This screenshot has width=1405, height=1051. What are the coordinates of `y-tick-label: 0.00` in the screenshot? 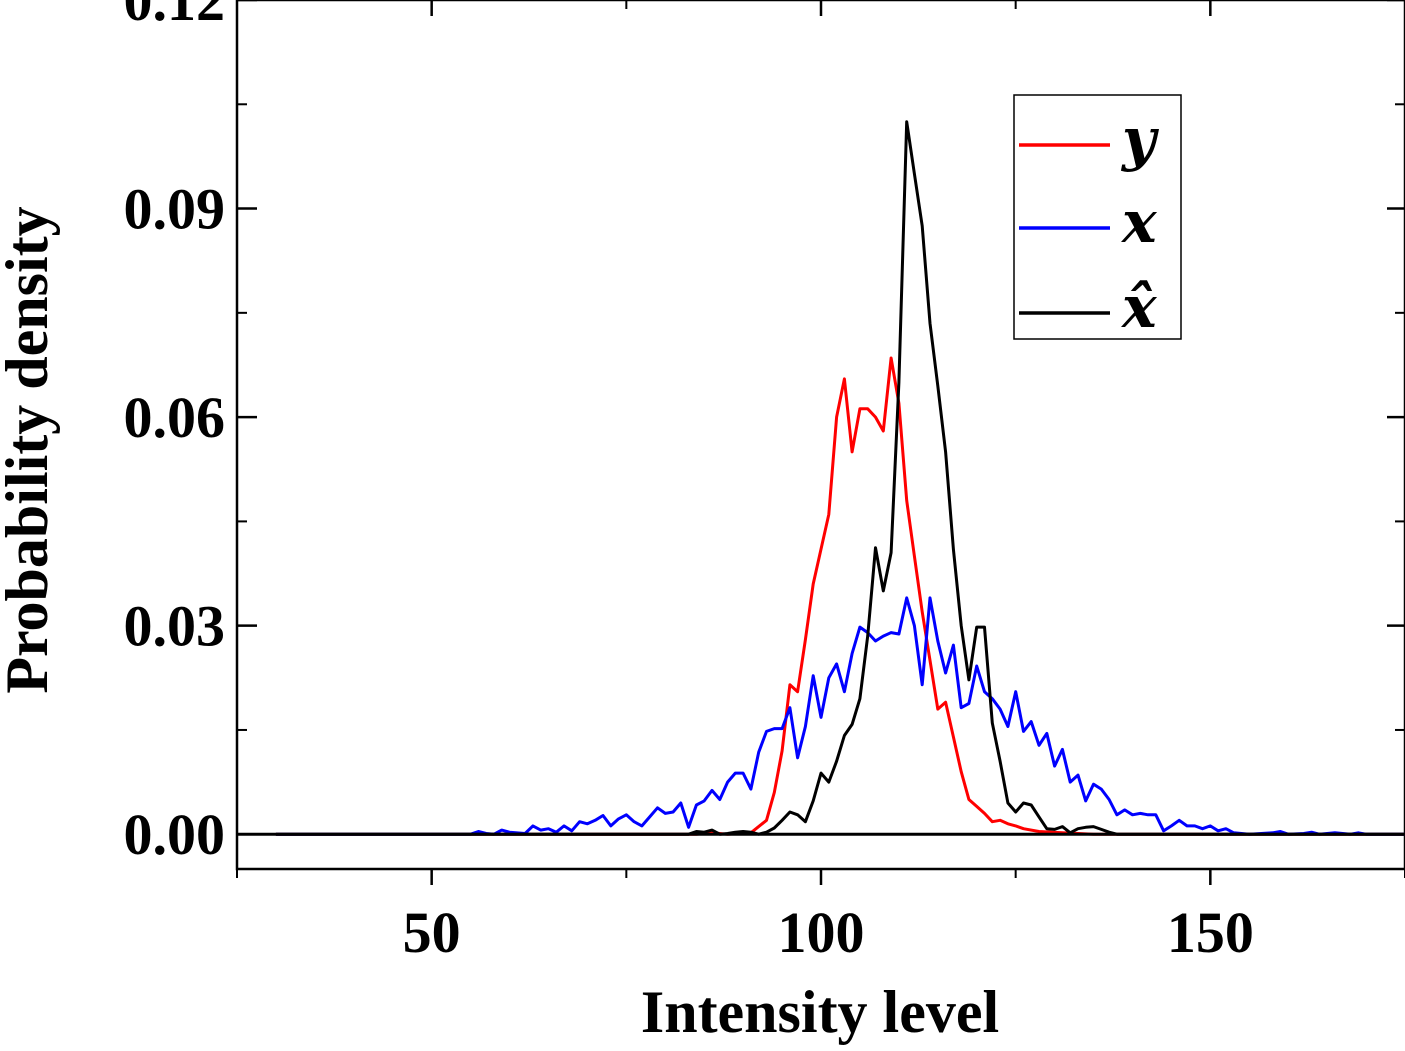 It's located at (175, 834).